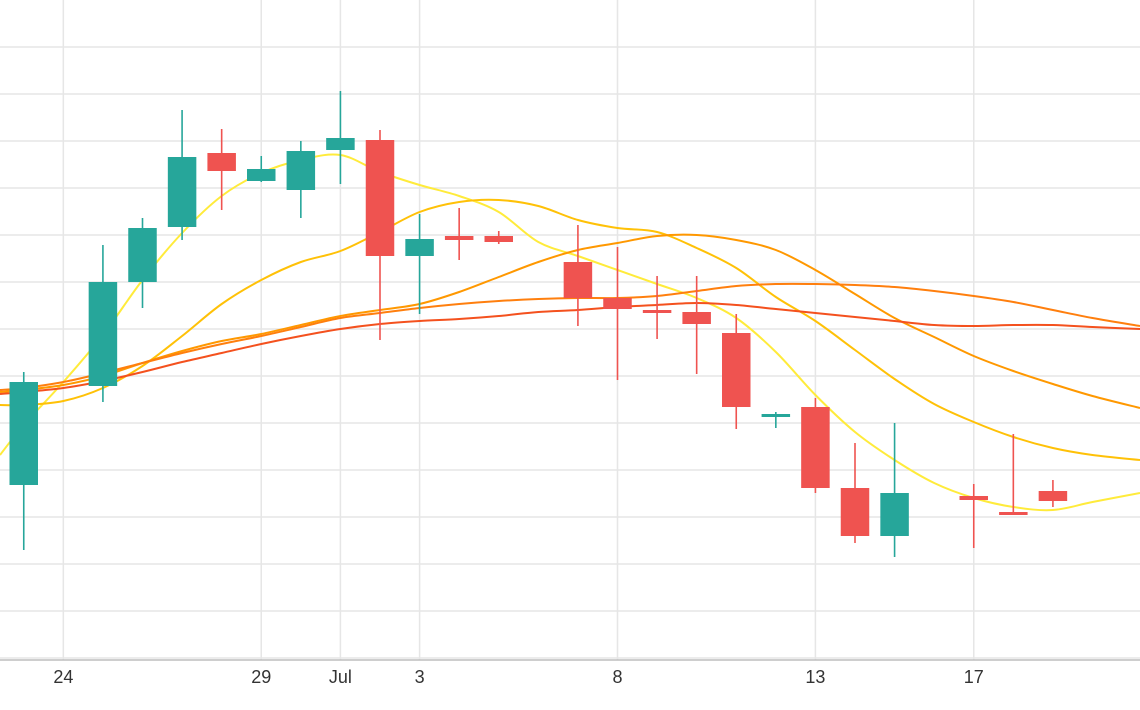 This screenshot has height=710, width=1140. Describe the element at coordinates (63, 677) in the screenshot. I see `x-tick-label: 24` at that location.